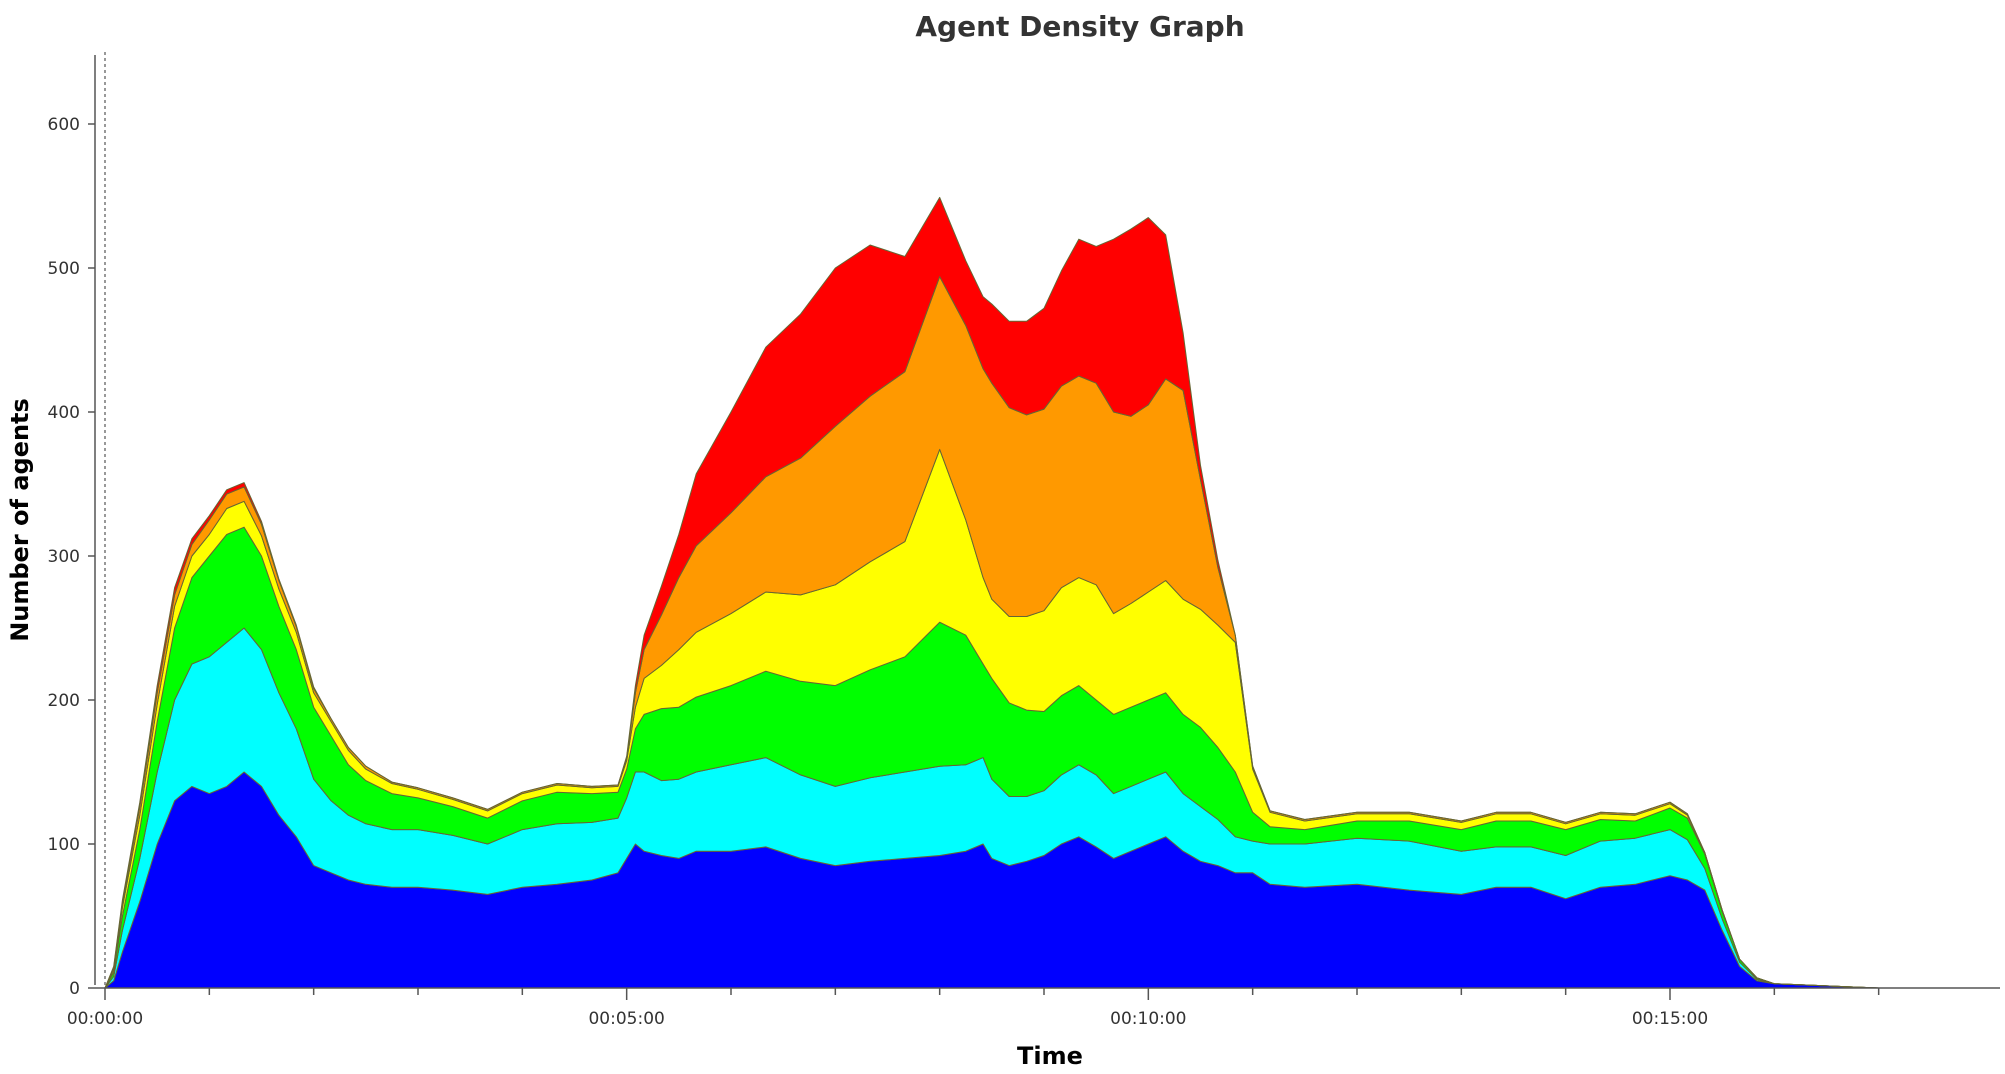 Image resolution: width=2005 pixels, height=1074 pixels. What do you see at coordinates (74, 989) in the screenshot?
I see `y-tick-label: 0` at bounding box center [74, 989].